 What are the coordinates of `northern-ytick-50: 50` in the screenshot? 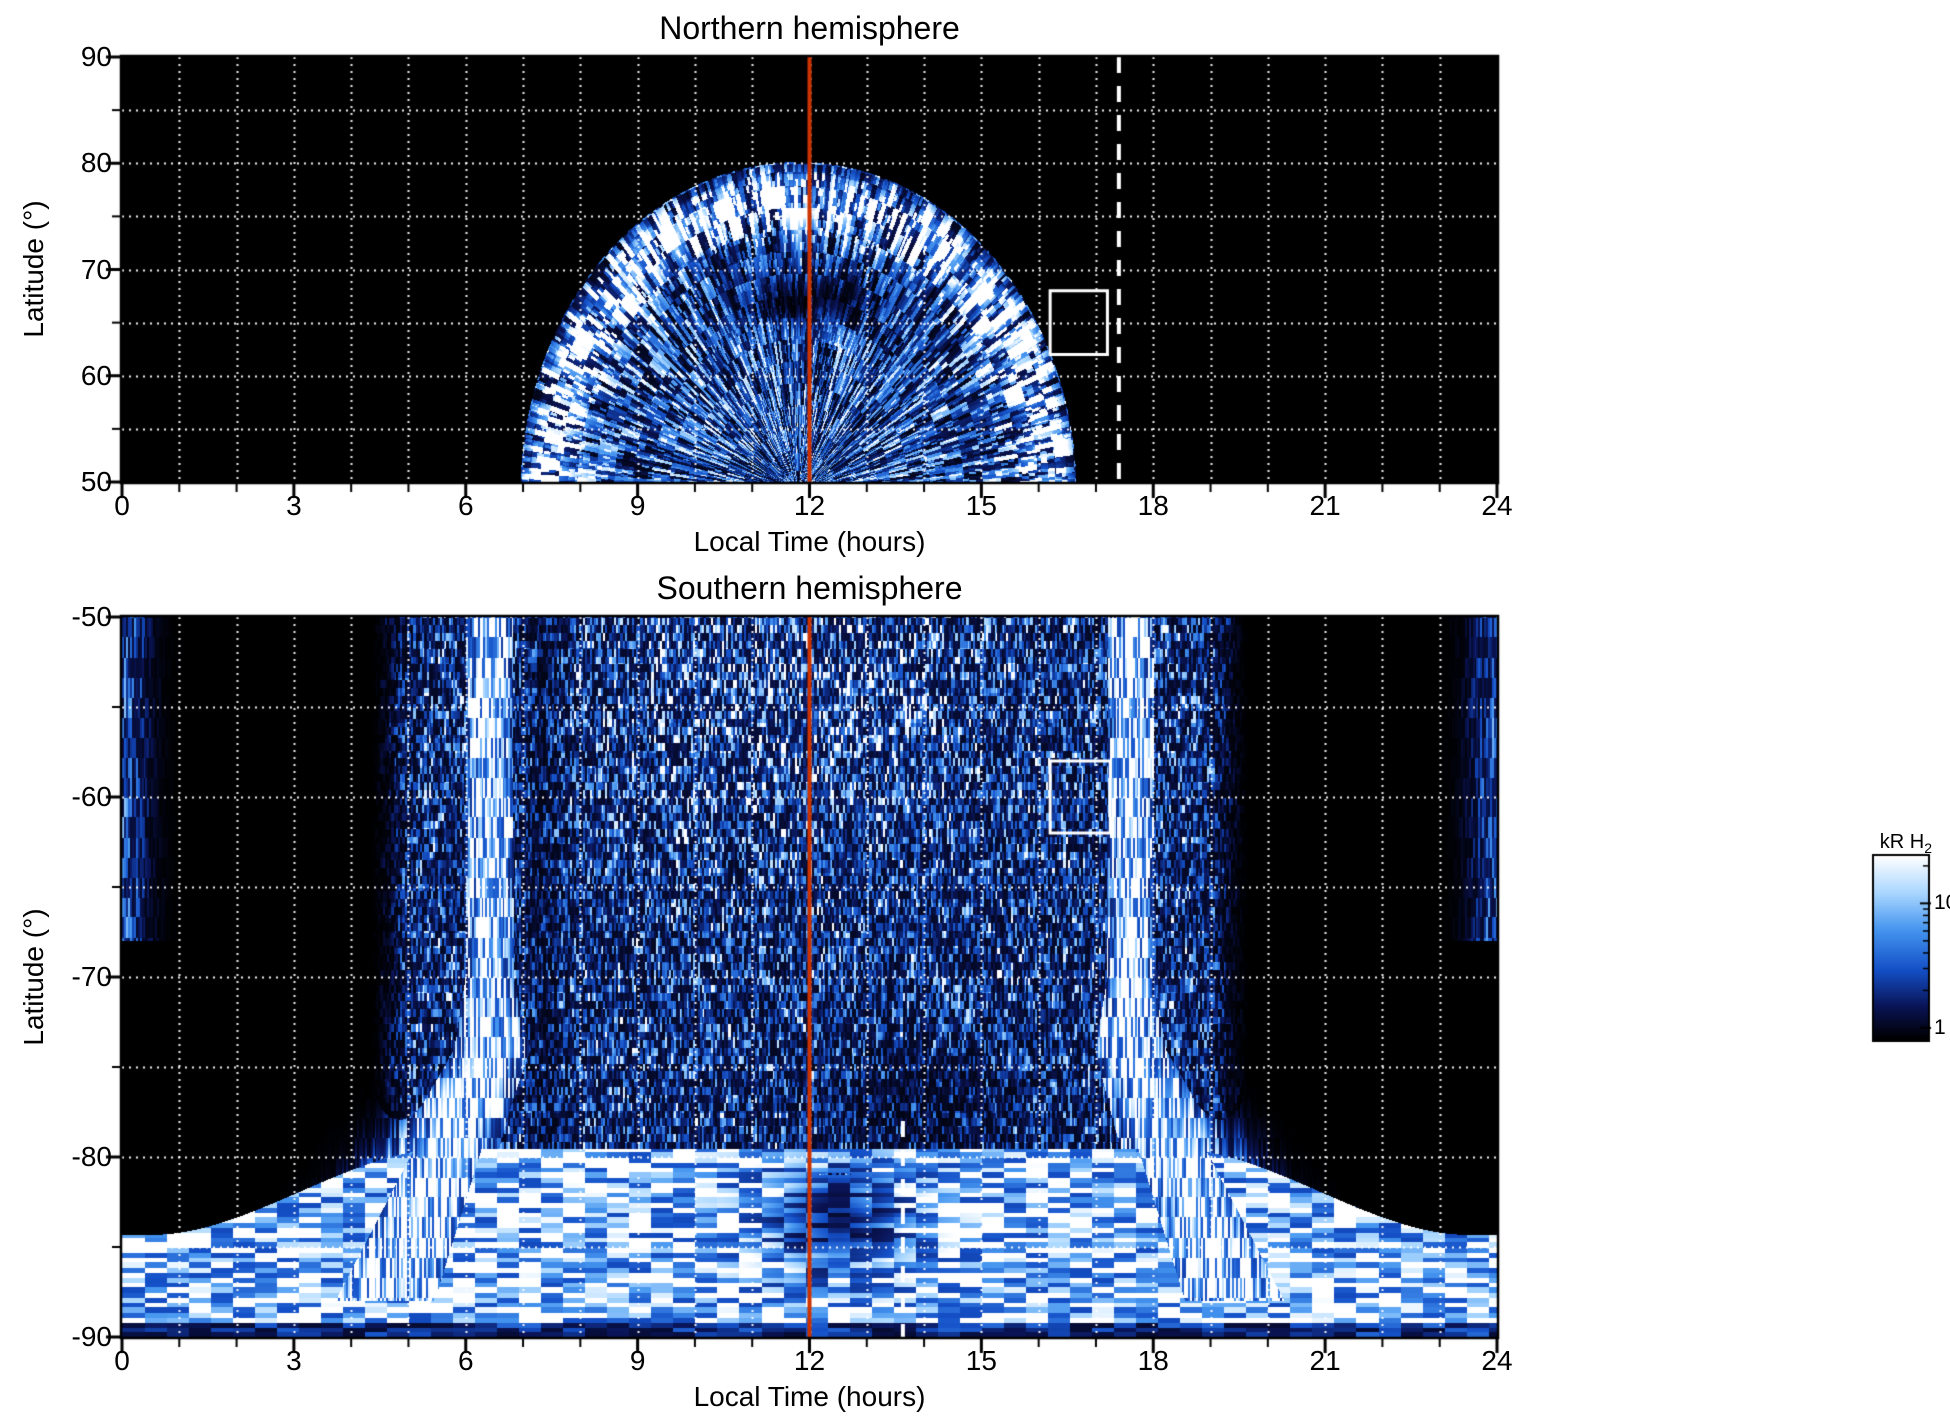 It's located at (96, 481).